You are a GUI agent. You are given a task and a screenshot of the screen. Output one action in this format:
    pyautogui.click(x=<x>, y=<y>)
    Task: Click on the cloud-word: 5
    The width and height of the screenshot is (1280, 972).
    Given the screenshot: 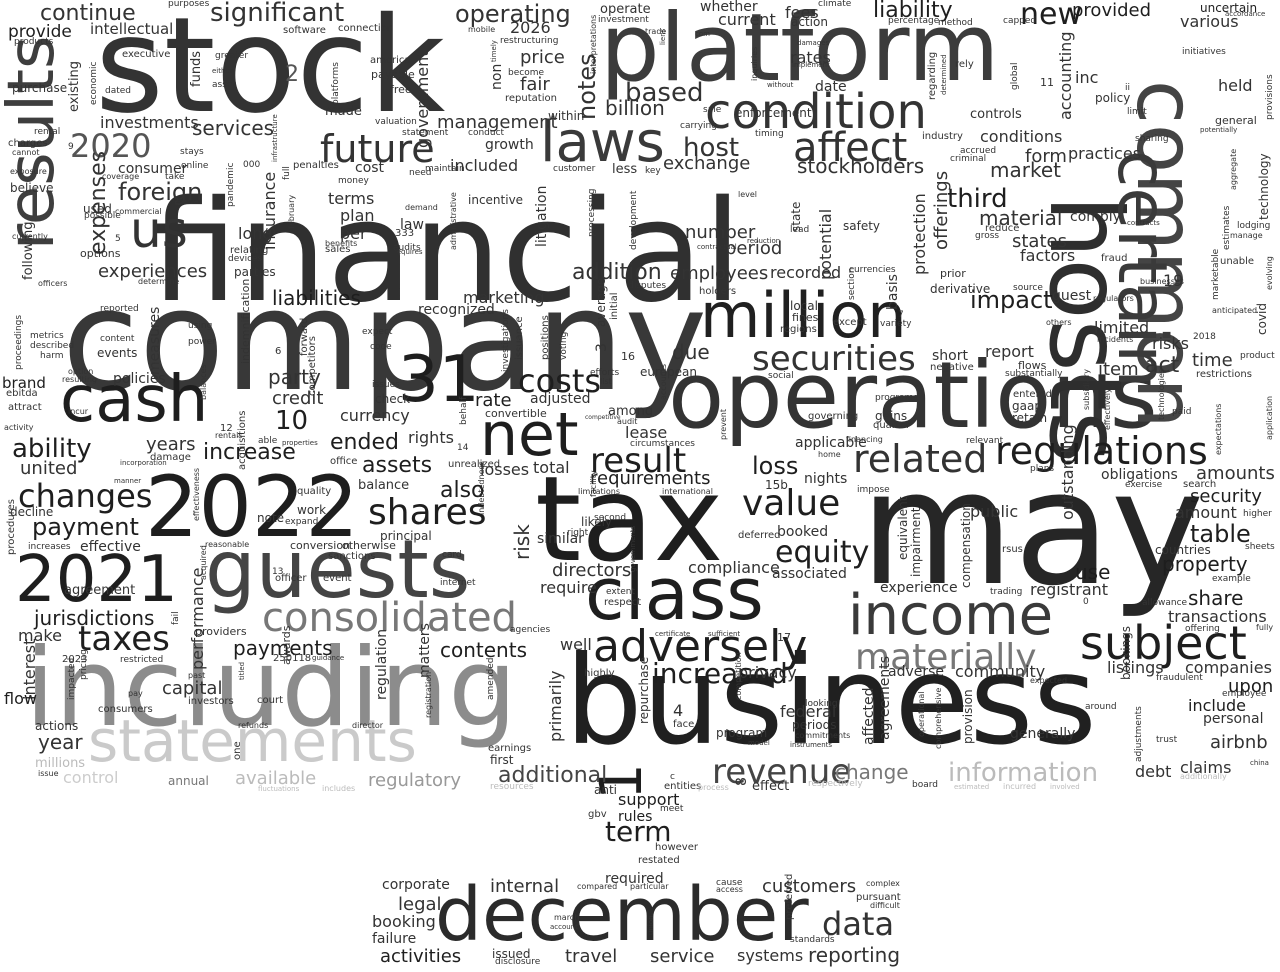 What is the action you would take?
    pyautogui.click(x=118, y=239)
    